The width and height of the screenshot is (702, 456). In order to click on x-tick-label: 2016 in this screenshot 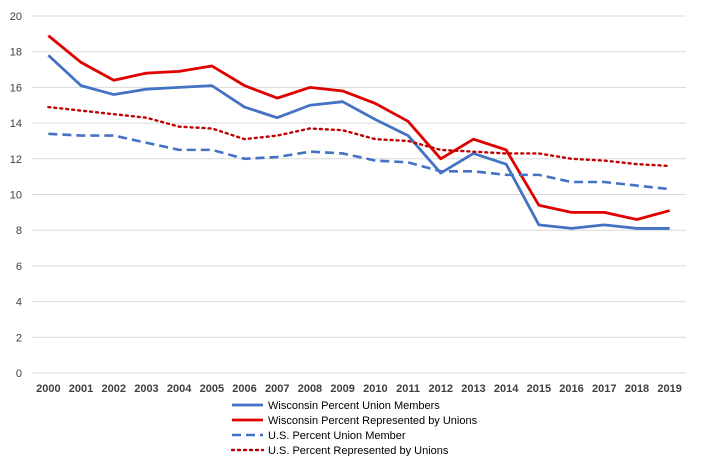, I will do `click(571, 389)`.